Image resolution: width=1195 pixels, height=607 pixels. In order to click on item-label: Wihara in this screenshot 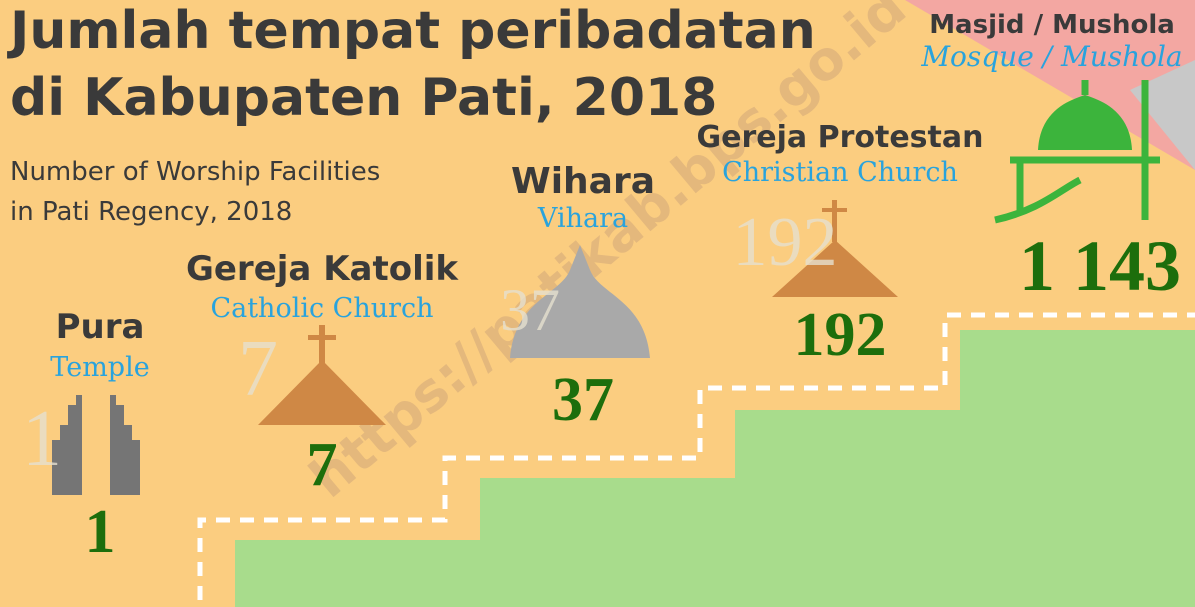, I will do `click(583, 181)`.